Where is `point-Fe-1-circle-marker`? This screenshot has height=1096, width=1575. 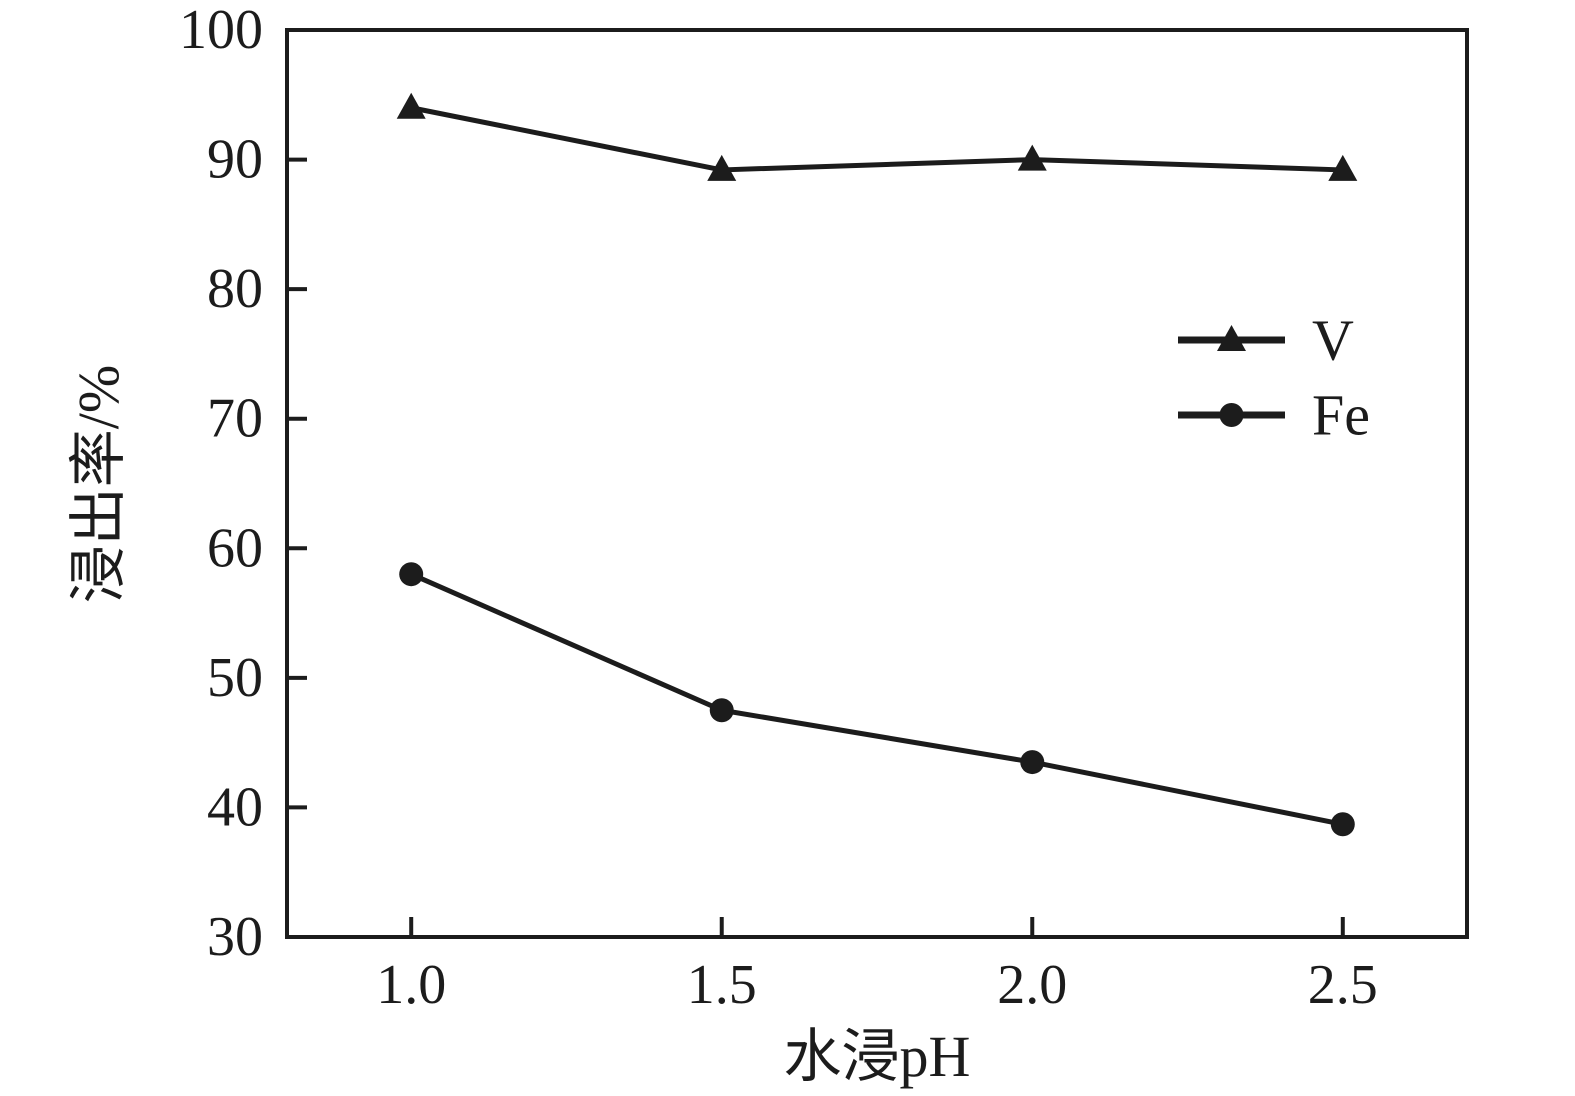
point-Fe-1-circle-marker is located at coordinates (721, 710).